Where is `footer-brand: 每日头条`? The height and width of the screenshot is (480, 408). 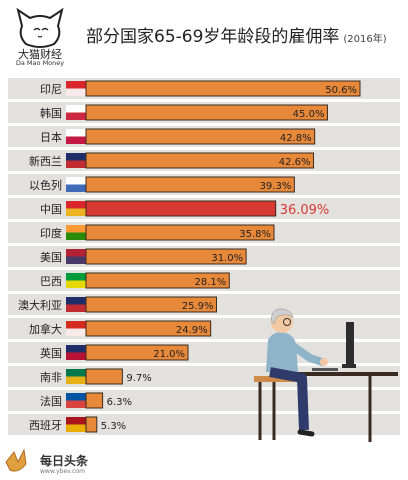
footer-brand: 每日头条 is located at coordinates (64, 461).